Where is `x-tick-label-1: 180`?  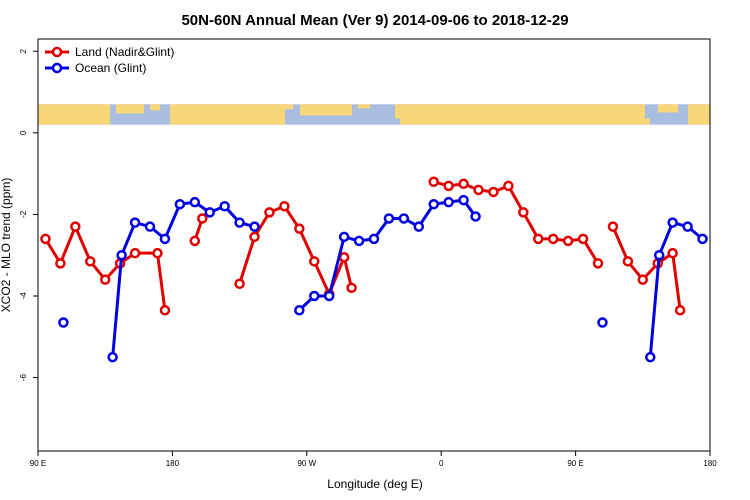 x-tick-label-1: 180 is located at coordinates (173, 463).